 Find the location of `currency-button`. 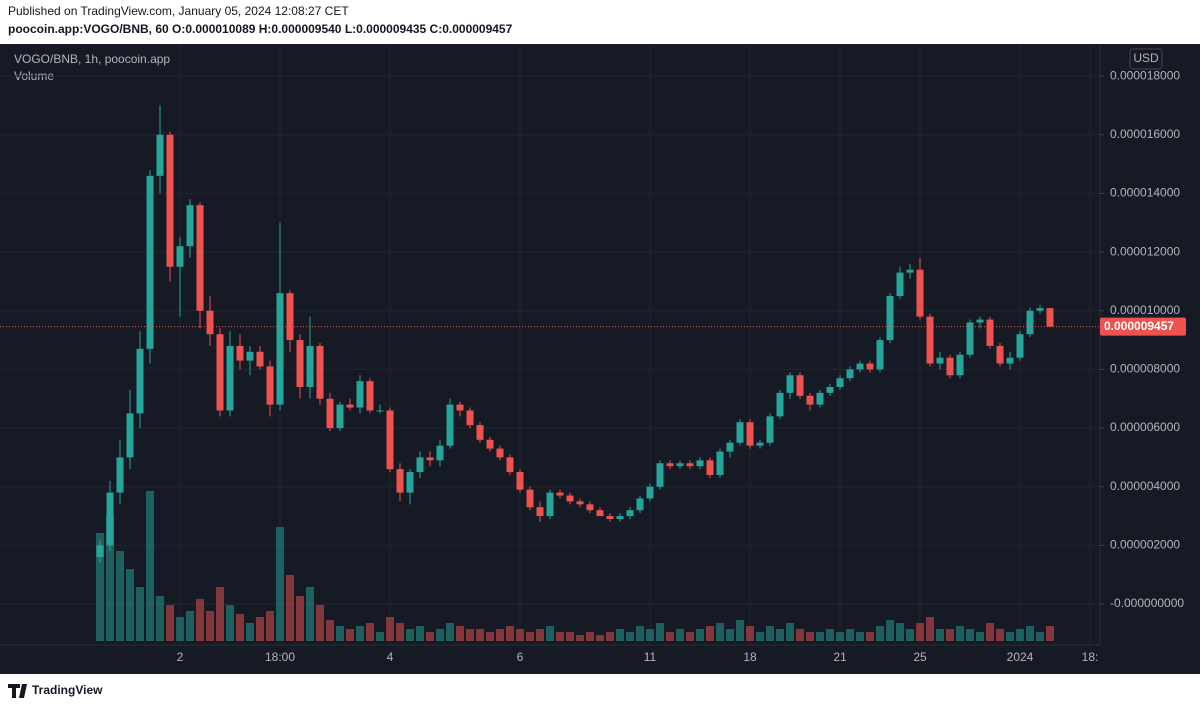

currency-button is located at coordinates (1146, 59).